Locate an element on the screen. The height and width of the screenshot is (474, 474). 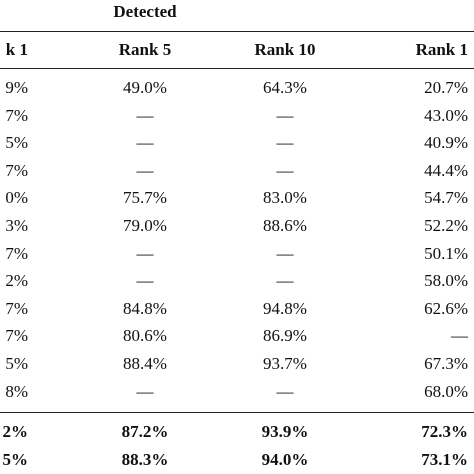
table-cell: 50.1% is located at coordinates (446, 253).